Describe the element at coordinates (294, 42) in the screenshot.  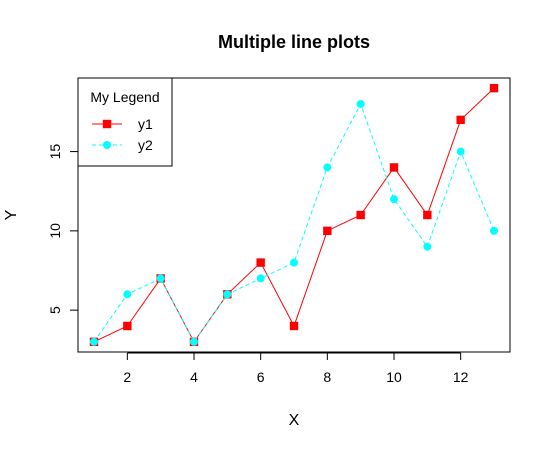
I see `chart-title: Multiple line plots` at that location.